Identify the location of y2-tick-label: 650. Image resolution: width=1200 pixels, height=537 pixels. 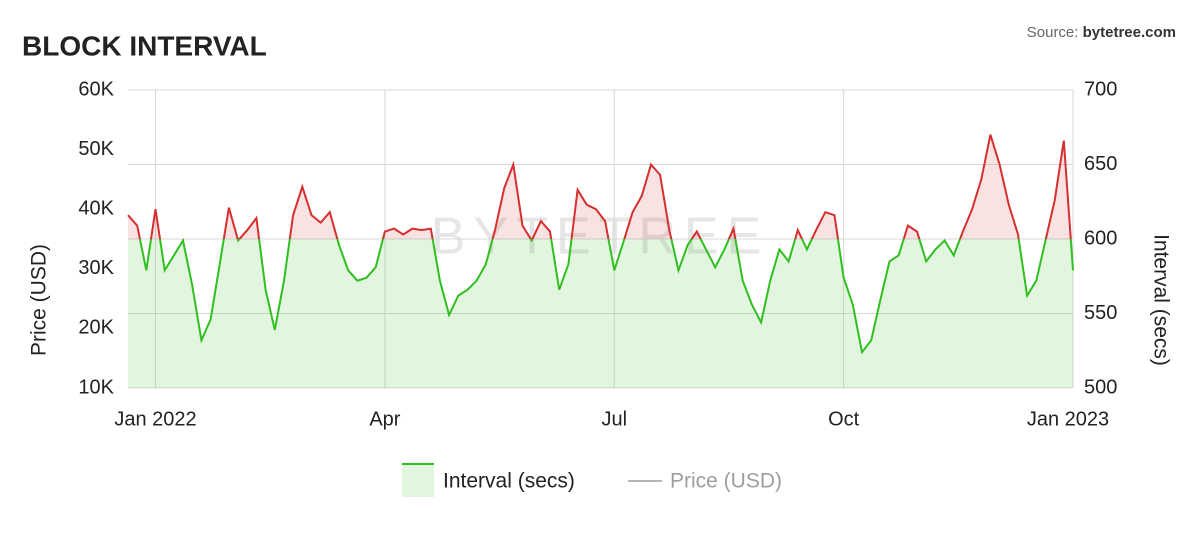
(1100, 164).